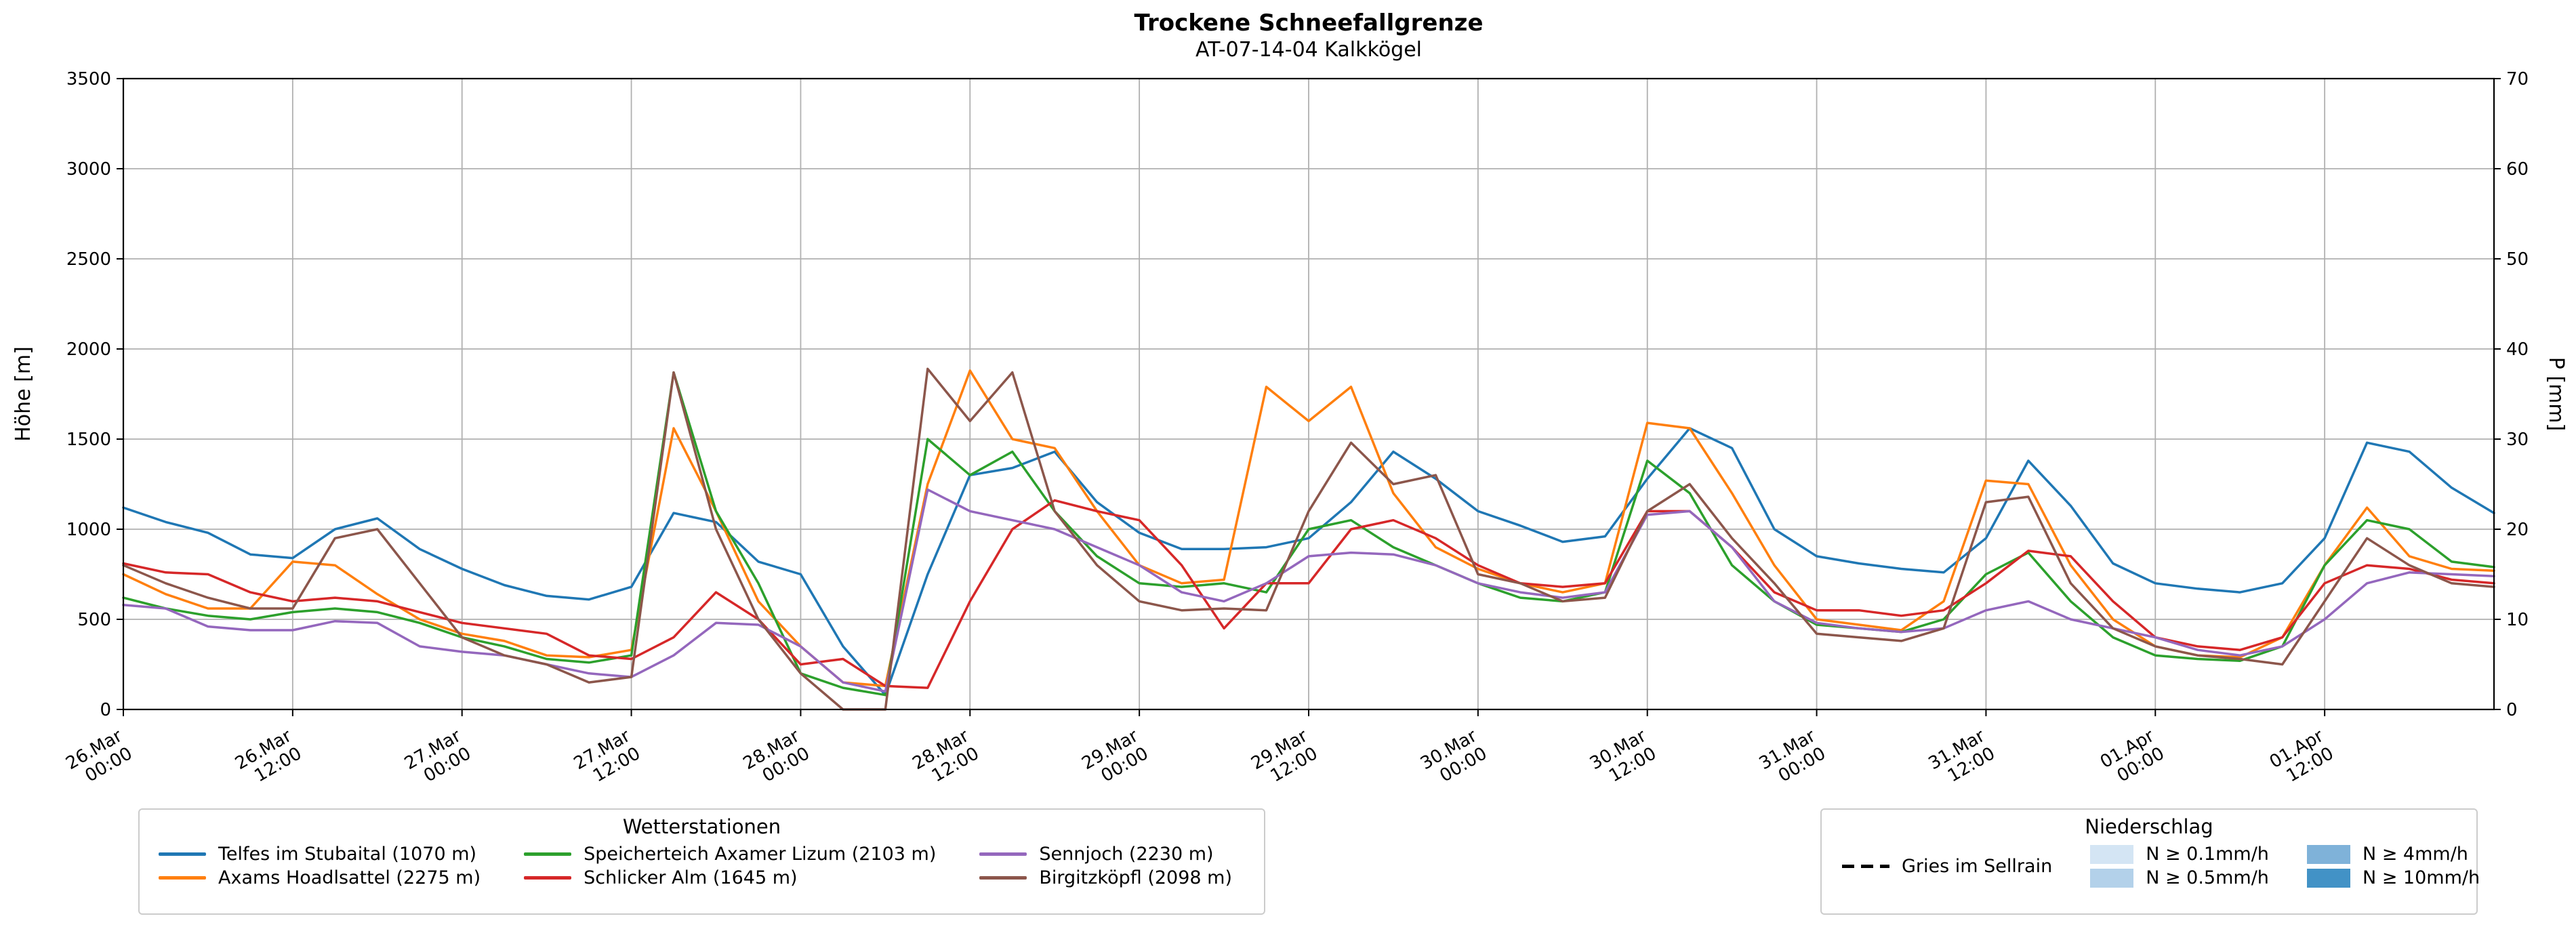 This screenshot has height=929, width=2576. What do you see at coordinates (89, 440) in the screenshot?
I see `y-tick-label: 1500` at bounding box center [89, 440].